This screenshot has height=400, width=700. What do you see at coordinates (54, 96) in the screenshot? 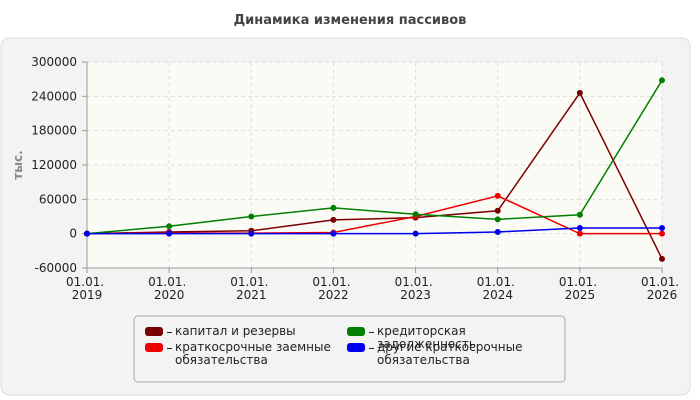
I see `y-tick-label: 240000` at bounding box center [54, 96].